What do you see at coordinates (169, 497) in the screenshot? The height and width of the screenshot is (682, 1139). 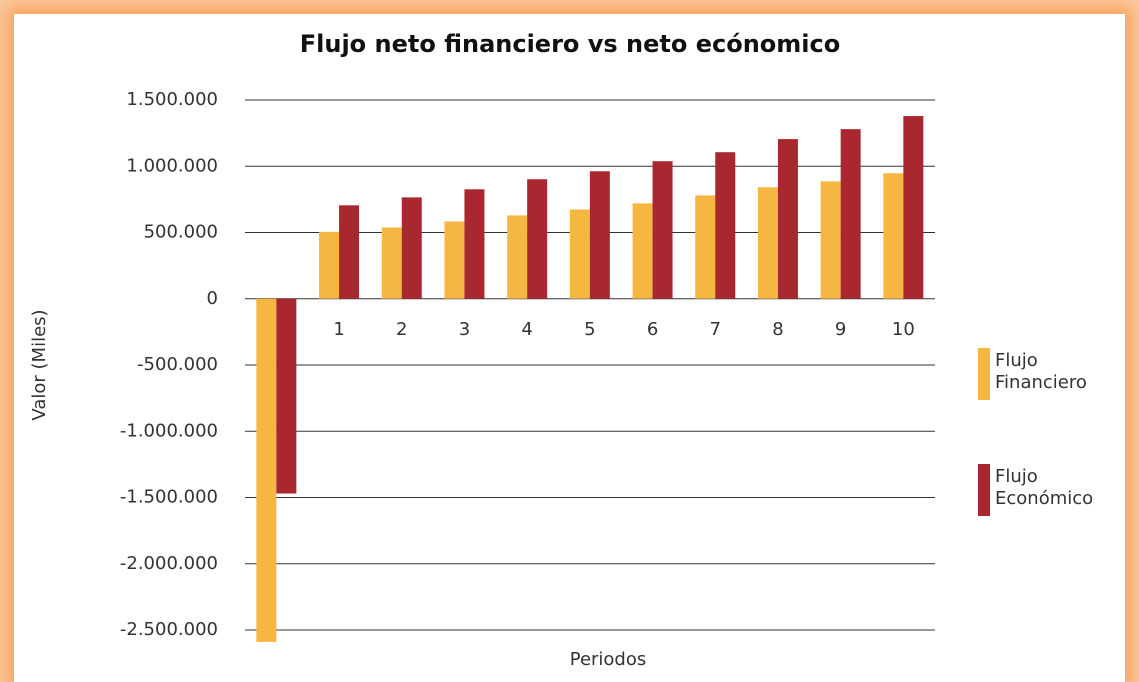 I see `y-tick-label: -1.500.000` at bounding box center [169, 497].